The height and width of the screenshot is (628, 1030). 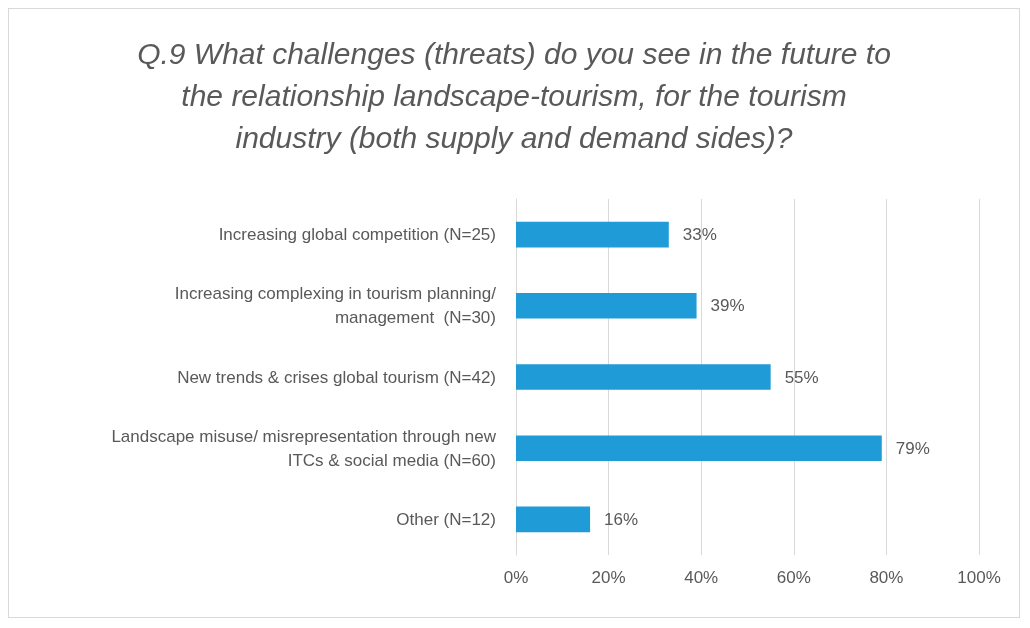 I want to click on data-label: 16%, so click(x=621, y=519).